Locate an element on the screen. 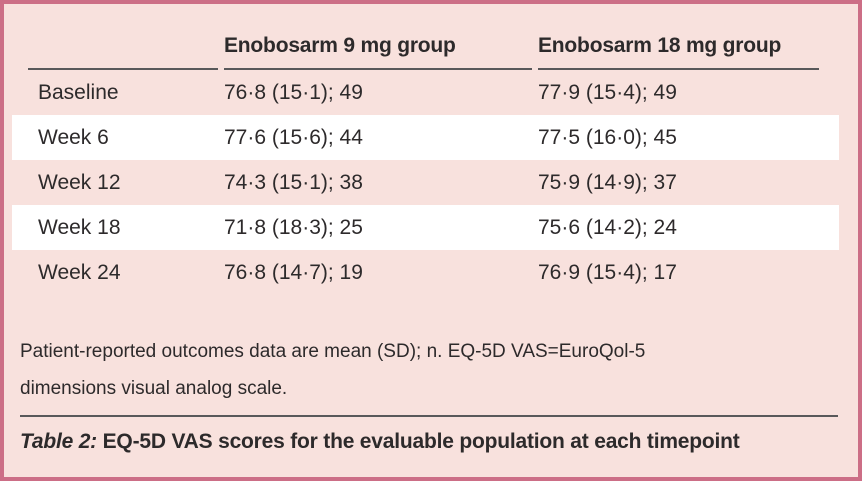 The height and width of the screenshot is (481, 862). caption-label: Table 2: is located at coordinates (58, 441).